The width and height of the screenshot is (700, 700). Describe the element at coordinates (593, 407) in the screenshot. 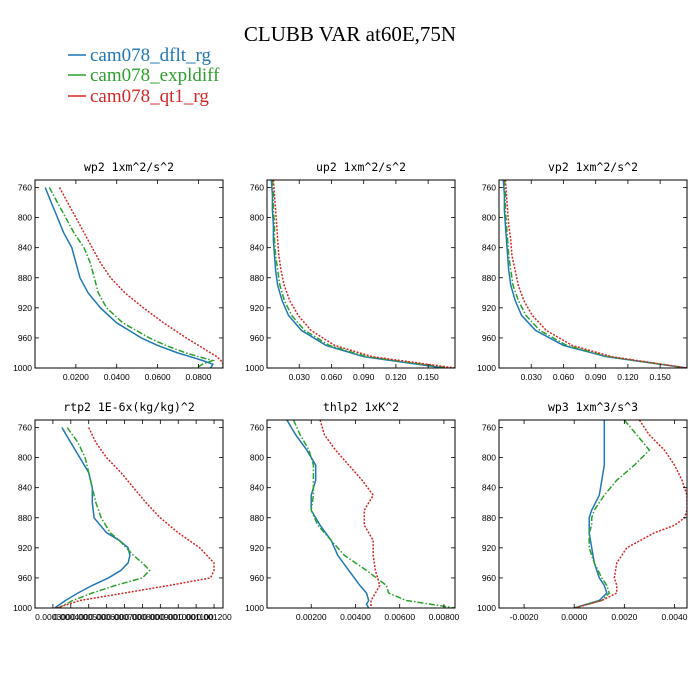

I see `subplot-title: wp3 1xm^3/s^3` at that location.